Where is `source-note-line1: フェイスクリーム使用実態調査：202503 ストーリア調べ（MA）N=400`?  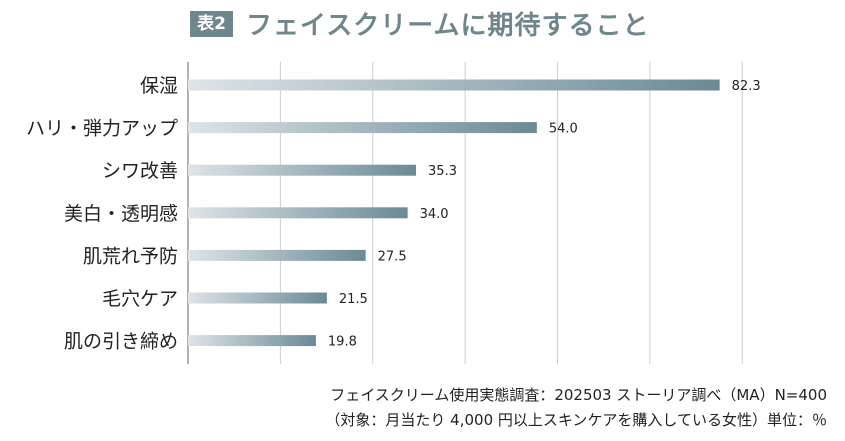 source-note-line1: フェイスクリーム使用実態調査：202503 ストーリア調べ（MA）N=400 is located at coordinates (578, 395).